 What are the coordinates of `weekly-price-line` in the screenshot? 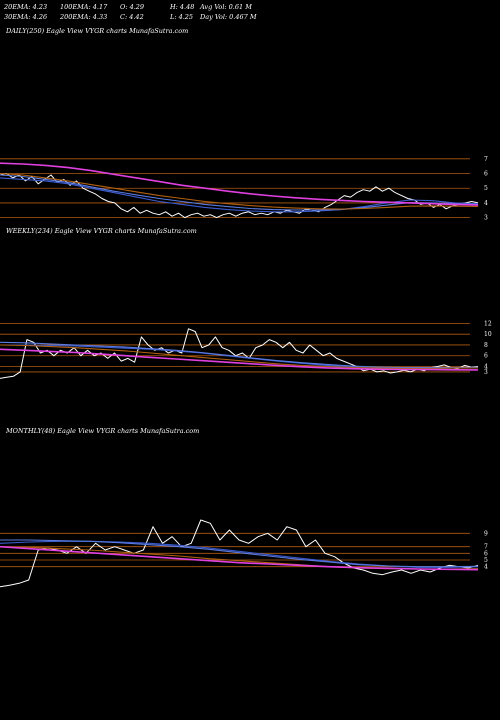 It's located at (239, 353).